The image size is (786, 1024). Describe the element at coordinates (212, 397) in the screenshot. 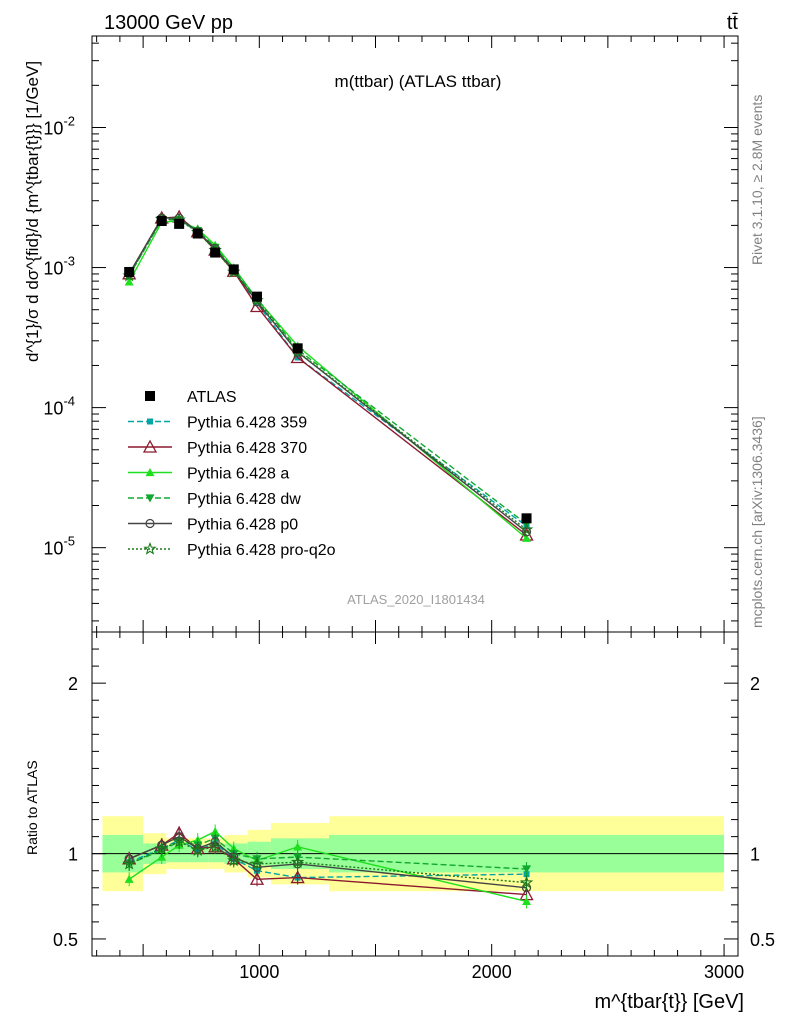

I see `legend-label-atlas: ATLAS` at that location.